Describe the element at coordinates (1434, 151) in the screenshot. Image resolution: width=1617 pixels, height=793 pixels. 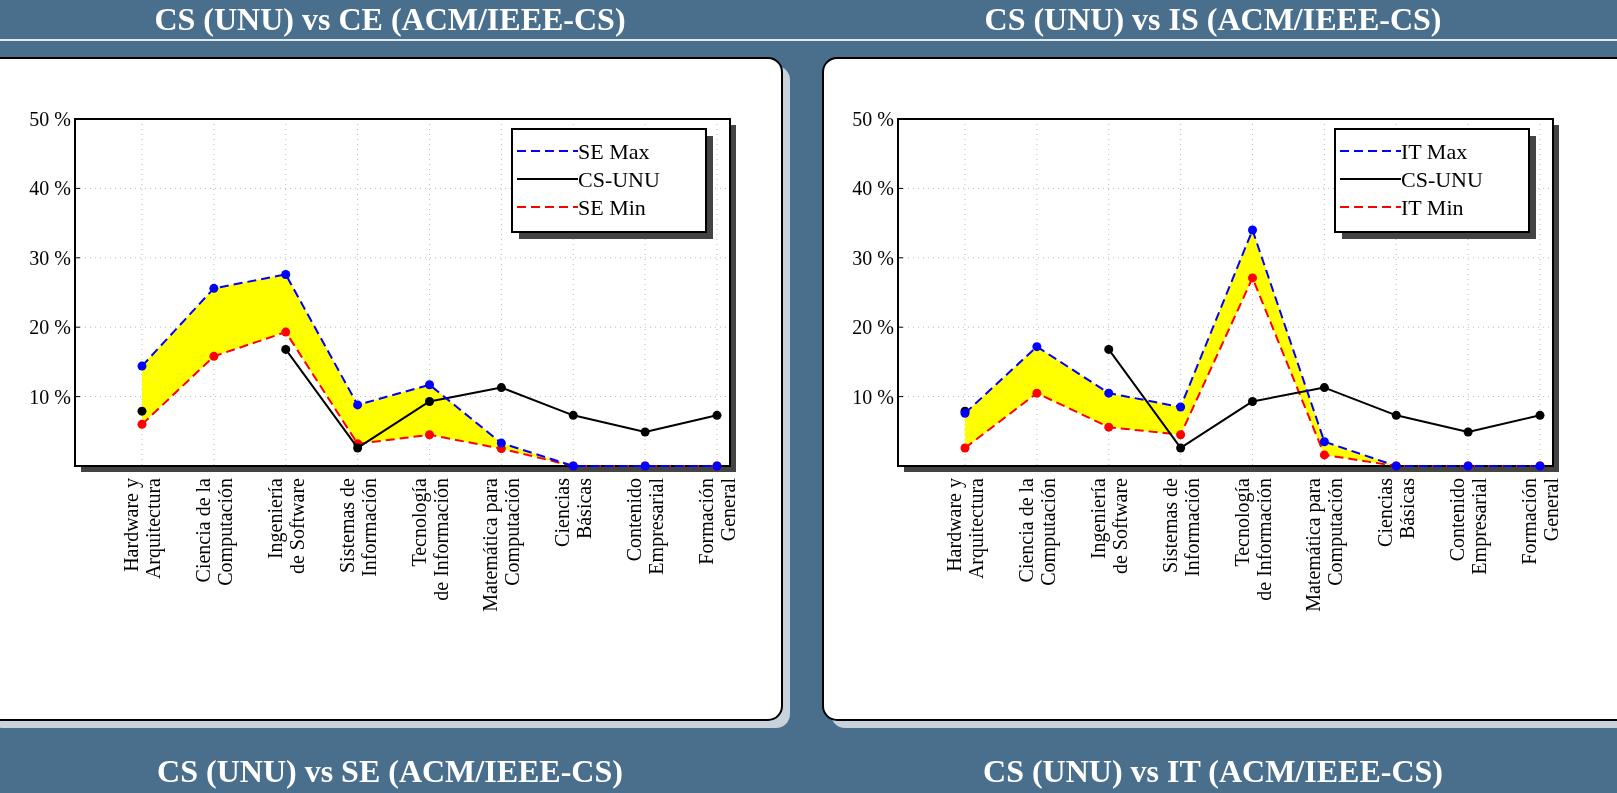
I see `legend-label: IT Max` at that location.